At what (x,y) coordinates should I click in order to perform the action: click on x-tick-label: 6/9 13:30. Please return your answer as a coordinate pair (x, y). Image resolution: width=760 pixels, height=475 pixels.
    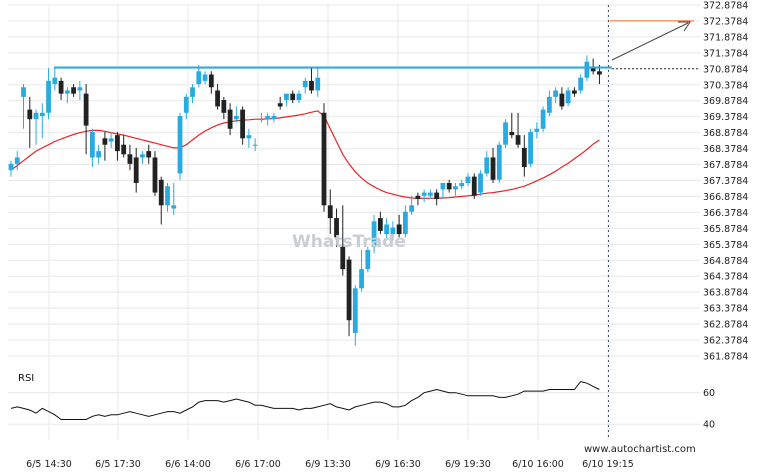
    Looking at the image, I should click on (328, 464).